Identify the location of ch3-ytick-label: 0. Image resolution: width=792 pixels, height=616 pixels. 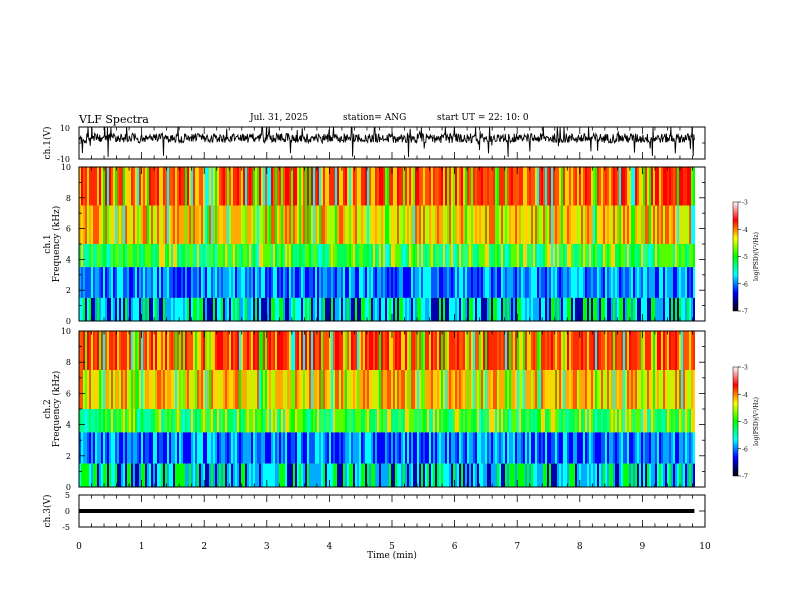
(67, 511).